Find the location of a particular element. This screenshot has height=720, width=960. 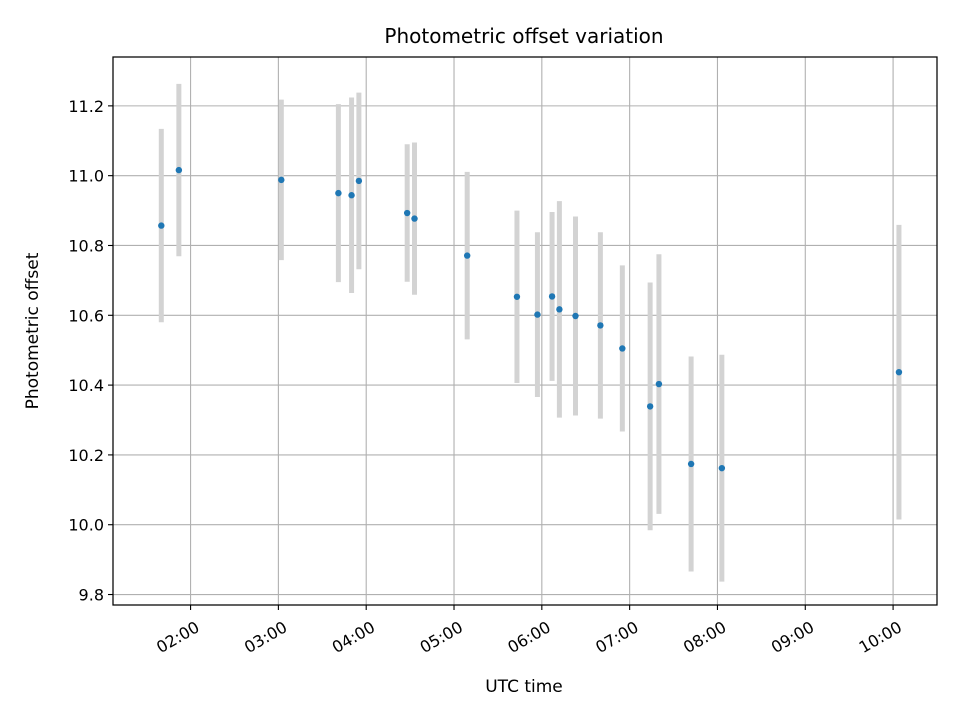

x-tick-label: 07:00 is located at coordinates (616, 637).